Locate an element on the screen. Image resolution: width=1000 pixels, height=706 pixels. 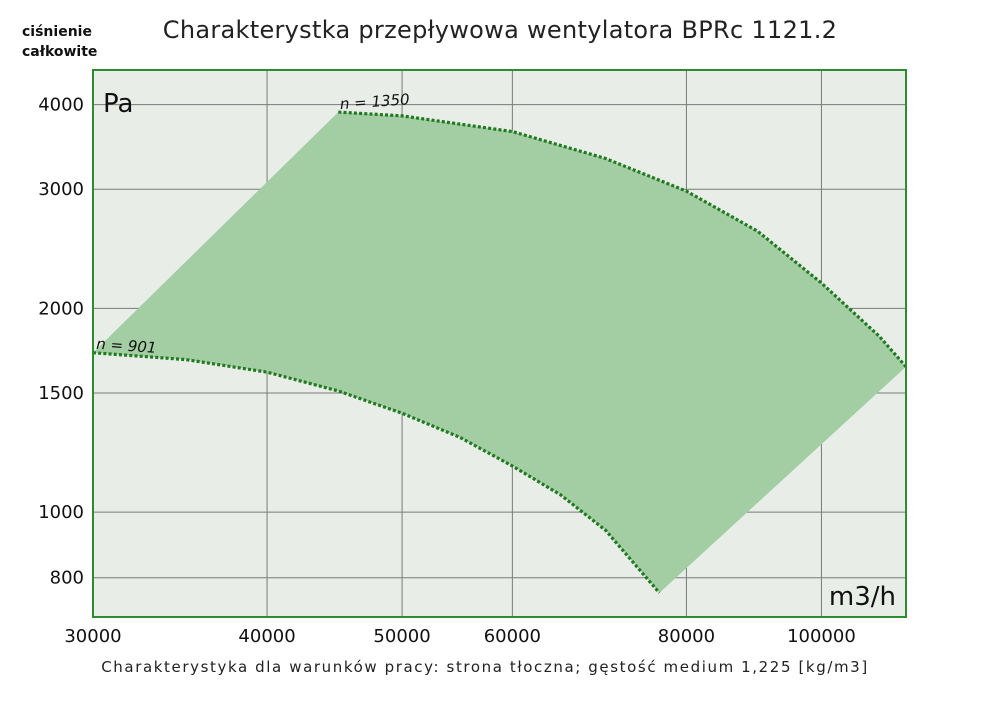
x-tick-label: 50000 is located at coordinates (401, 636).